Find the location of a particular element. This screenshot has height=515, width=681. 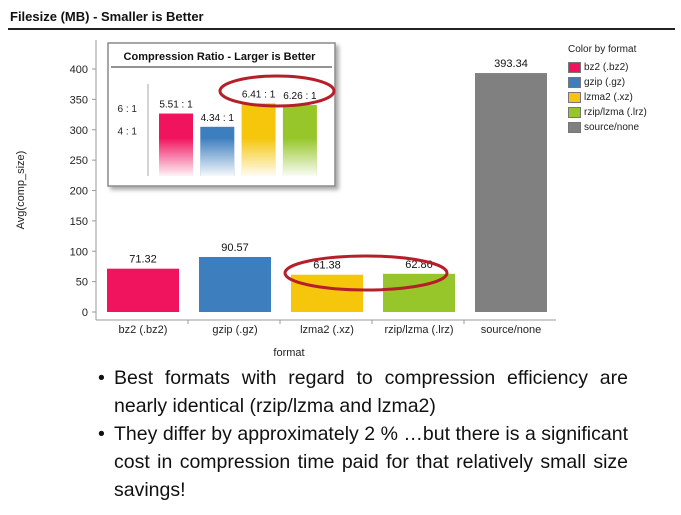

legend-label: bz2 (.bz2) is located at coordinates (606, 67).